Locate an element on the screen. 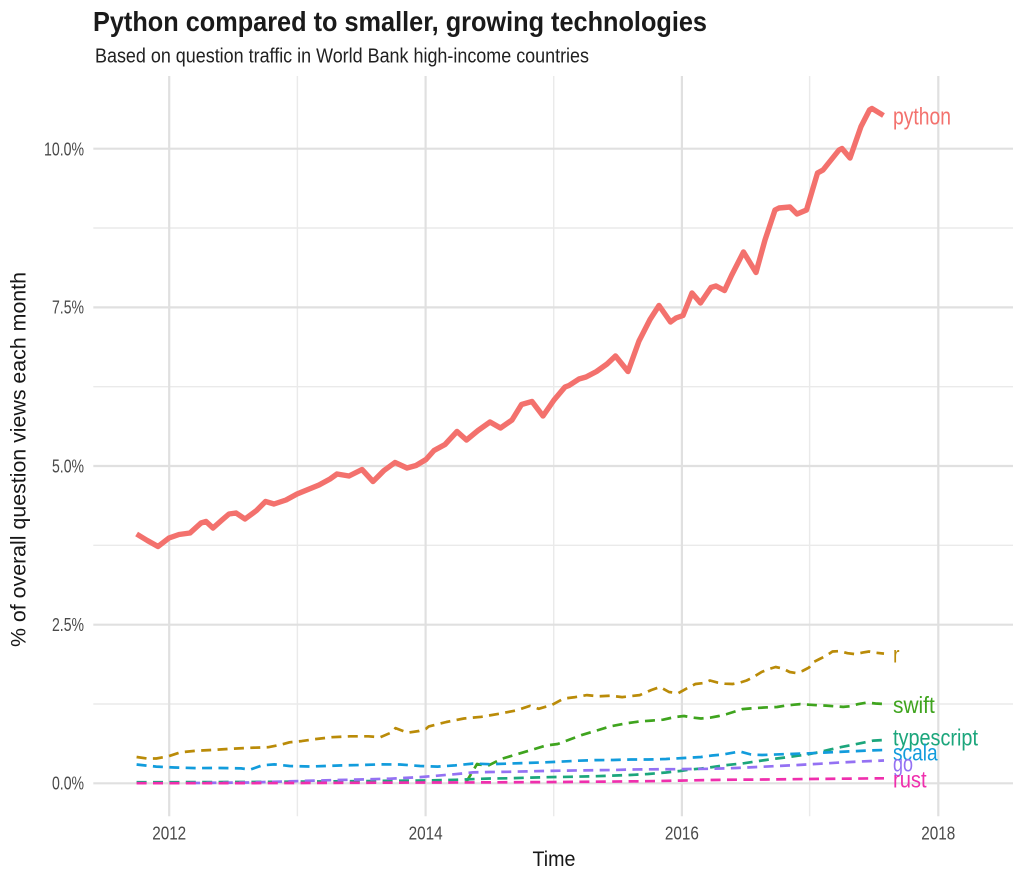 The image size is (1024, 878). svg-text: 2016 is located at coordinates (682, 834).